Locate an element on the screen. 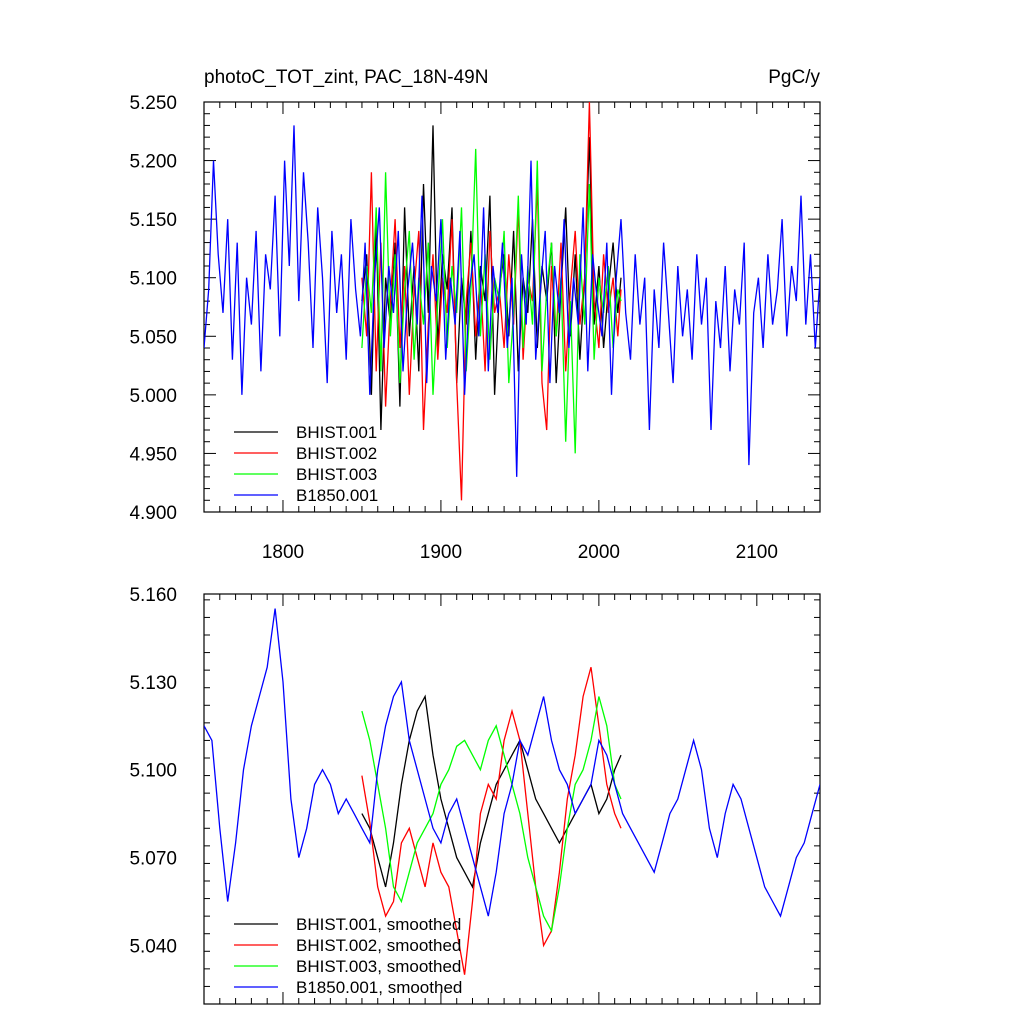  y-tick-label: 5.150 is located at coordinates (153, 220).